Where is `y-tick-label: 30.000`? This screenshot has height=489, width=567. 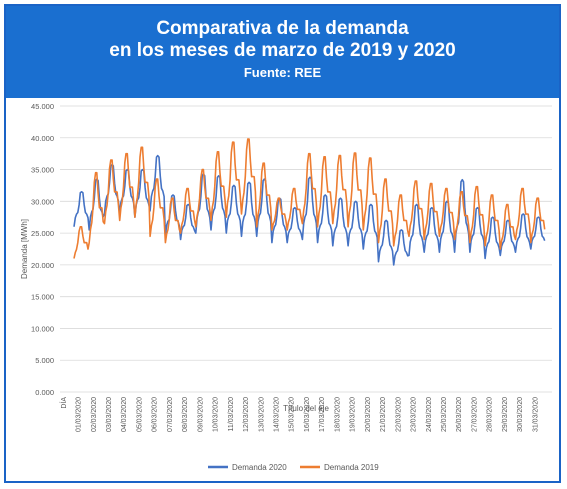 y-tick-label: 30.000 is located at coordinates (42, 201).